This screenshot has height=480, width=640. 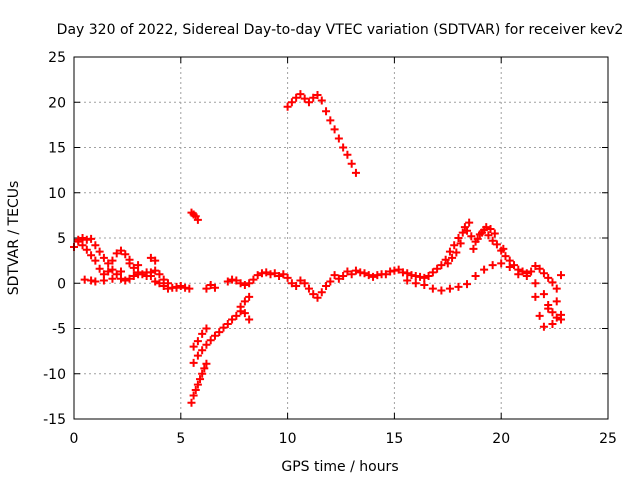 I want to click on series-high-arc, so click(x=321, y=133).